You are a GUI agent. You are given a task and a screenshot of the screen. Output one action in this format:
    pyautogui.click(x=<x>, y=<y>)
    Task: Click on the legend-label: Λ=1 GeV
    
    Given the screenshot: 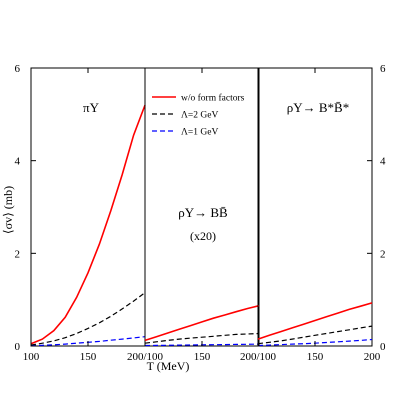 What is the action you would take?
    pyautogui.click(x=199, y=133)
    